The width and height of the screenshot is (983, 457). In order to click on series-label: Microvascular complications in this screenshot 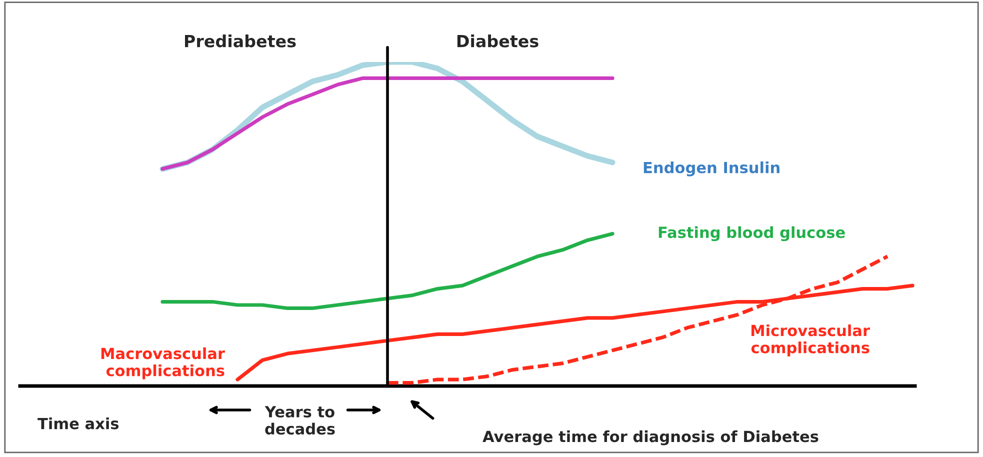, I will do `click(810, 340)`.